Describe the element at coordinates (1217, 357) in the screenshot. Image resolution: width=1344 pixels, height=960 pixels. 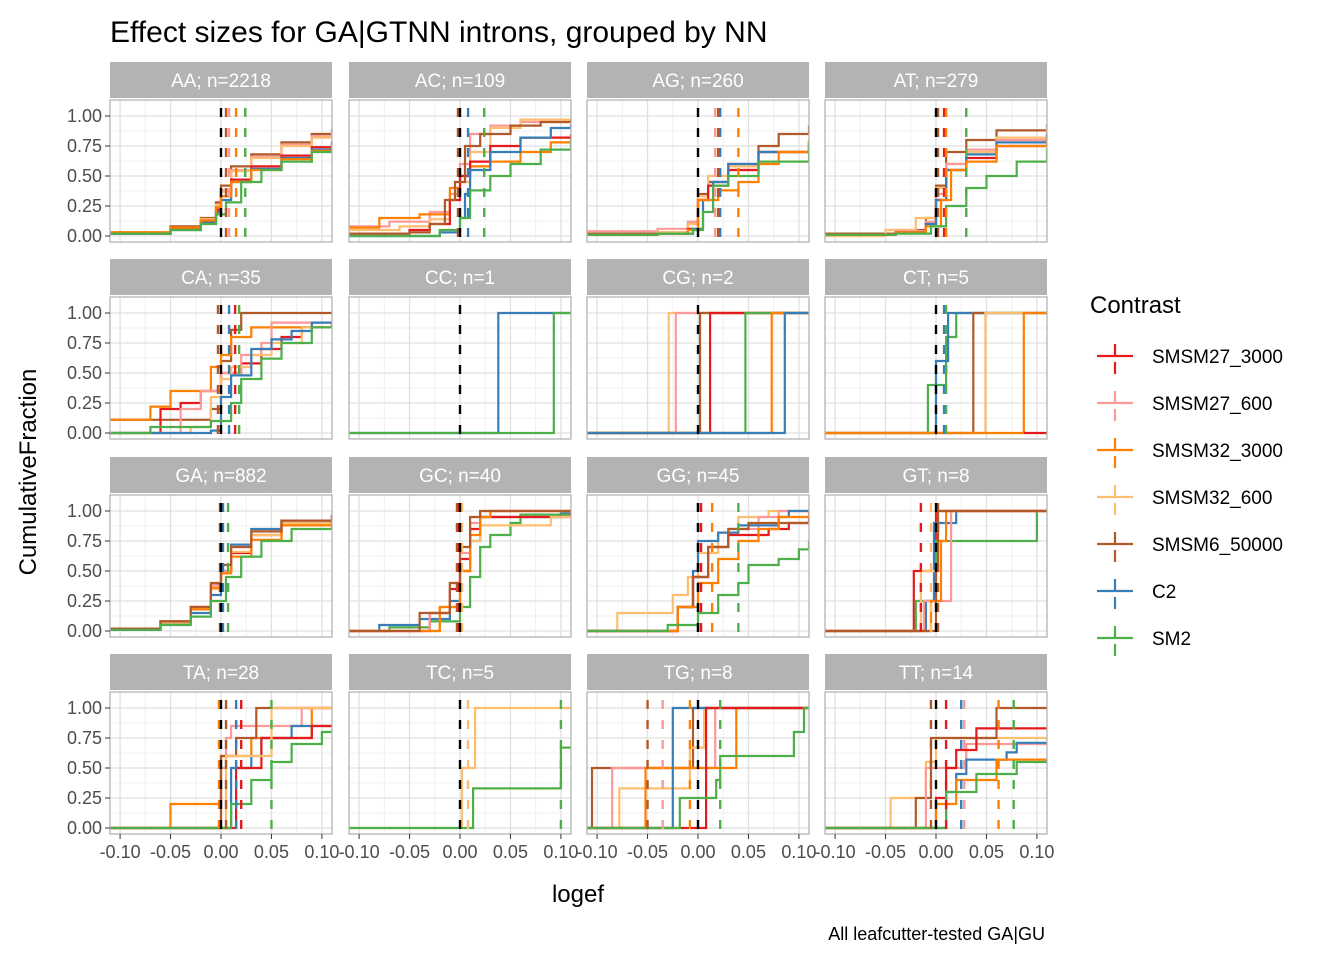
I see `legend-label: SMSM27_3000` at that location.